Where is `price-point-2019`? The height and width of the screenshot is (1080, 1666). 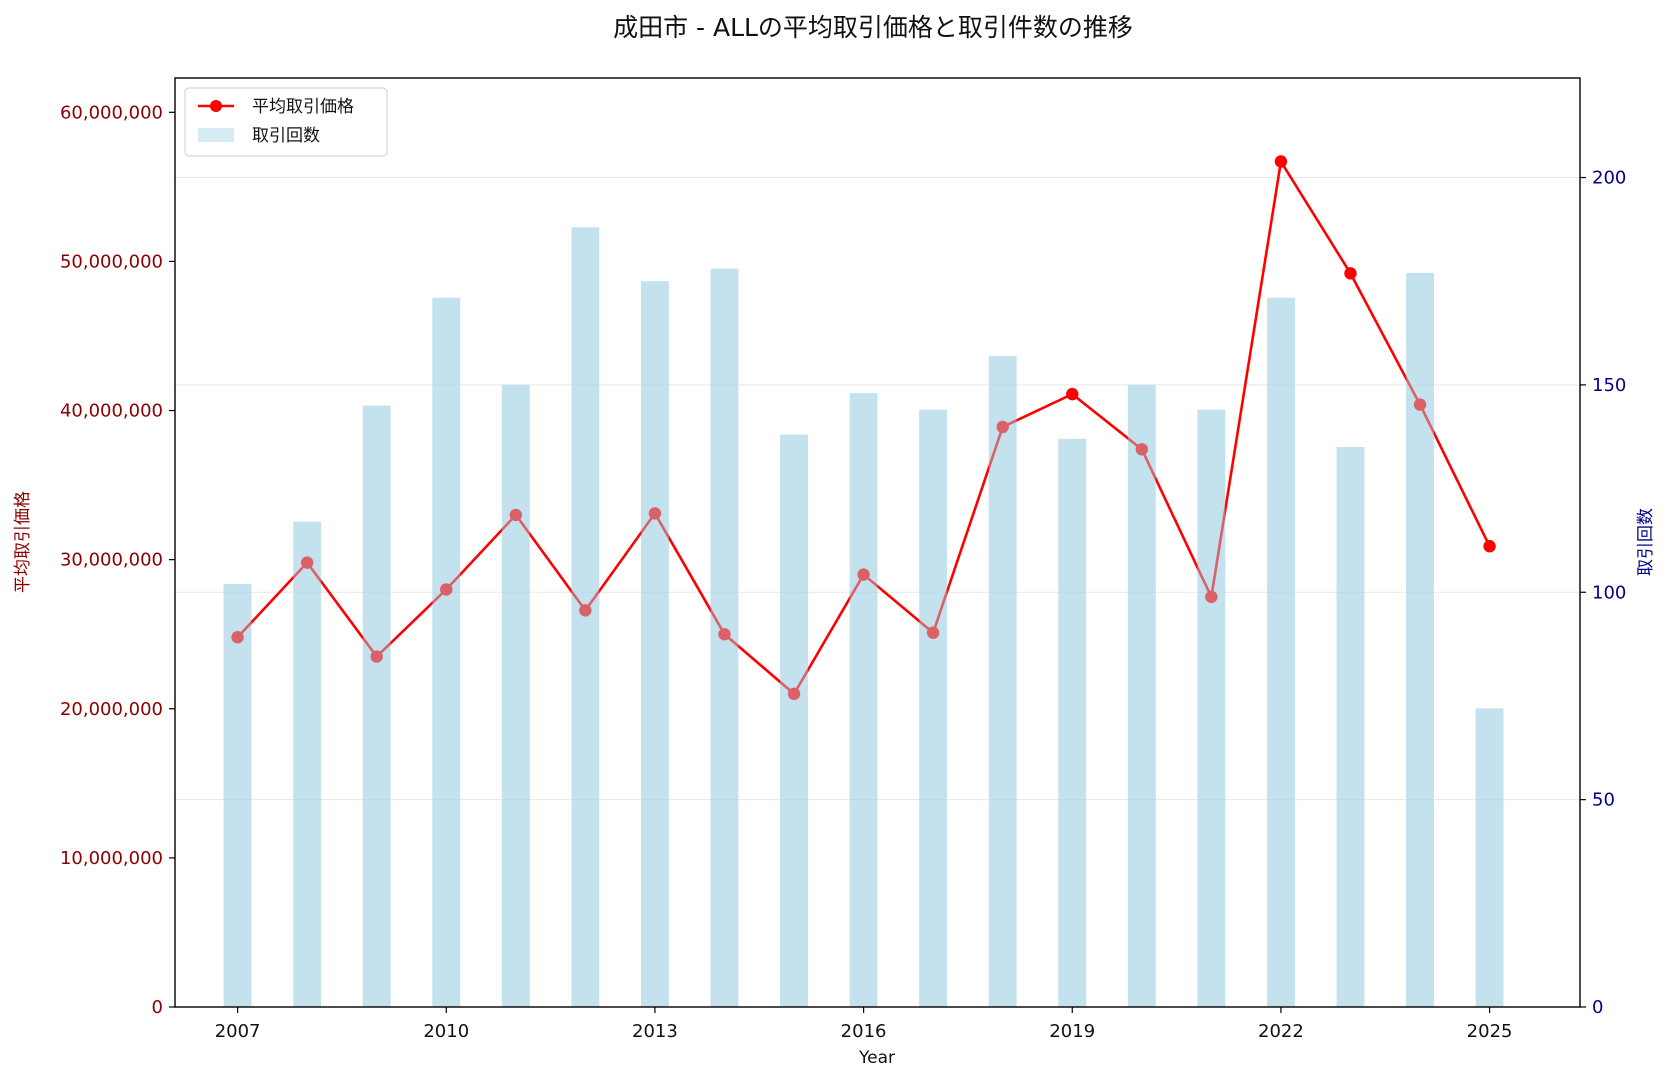
price-point-2019 is located at coordinates (1072, 394).